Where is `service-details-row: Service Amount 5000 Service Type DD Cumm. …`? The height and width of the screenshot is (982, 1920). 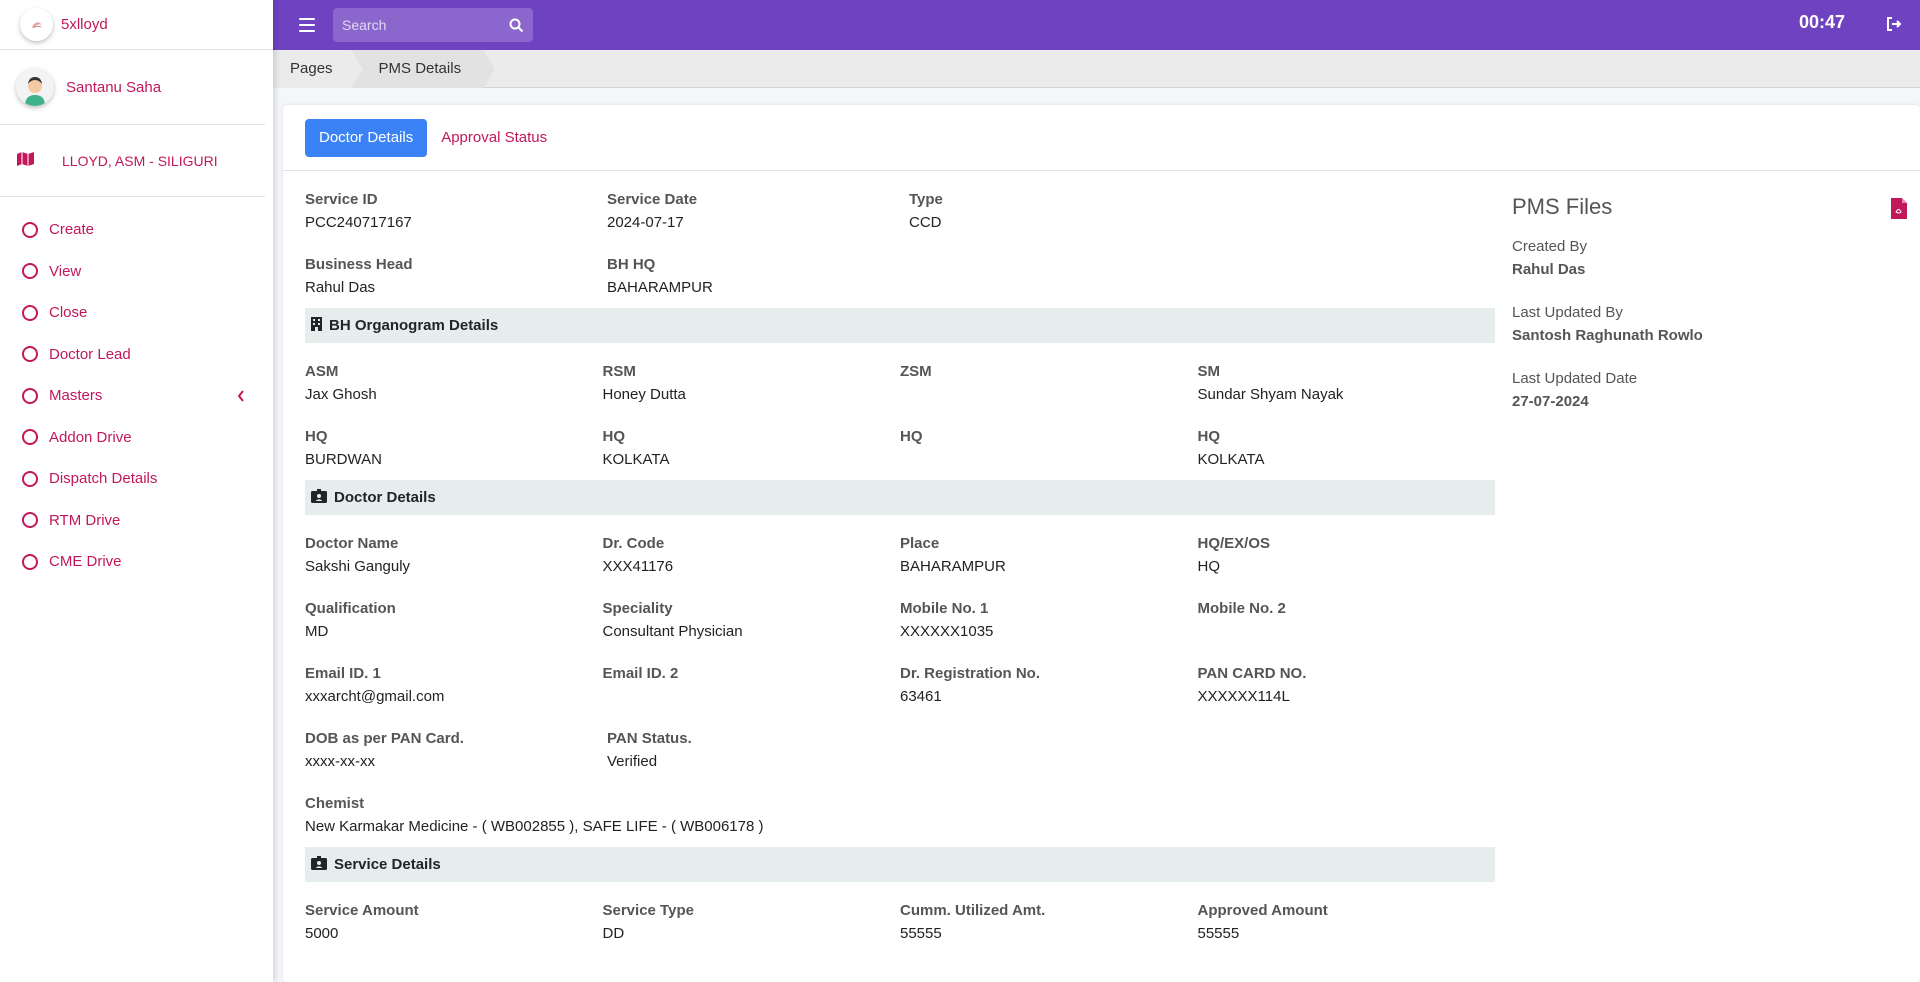 service-details-row: Service Amount 5000 Service Type DD Cumm. … is located at coordinates (900, 914).